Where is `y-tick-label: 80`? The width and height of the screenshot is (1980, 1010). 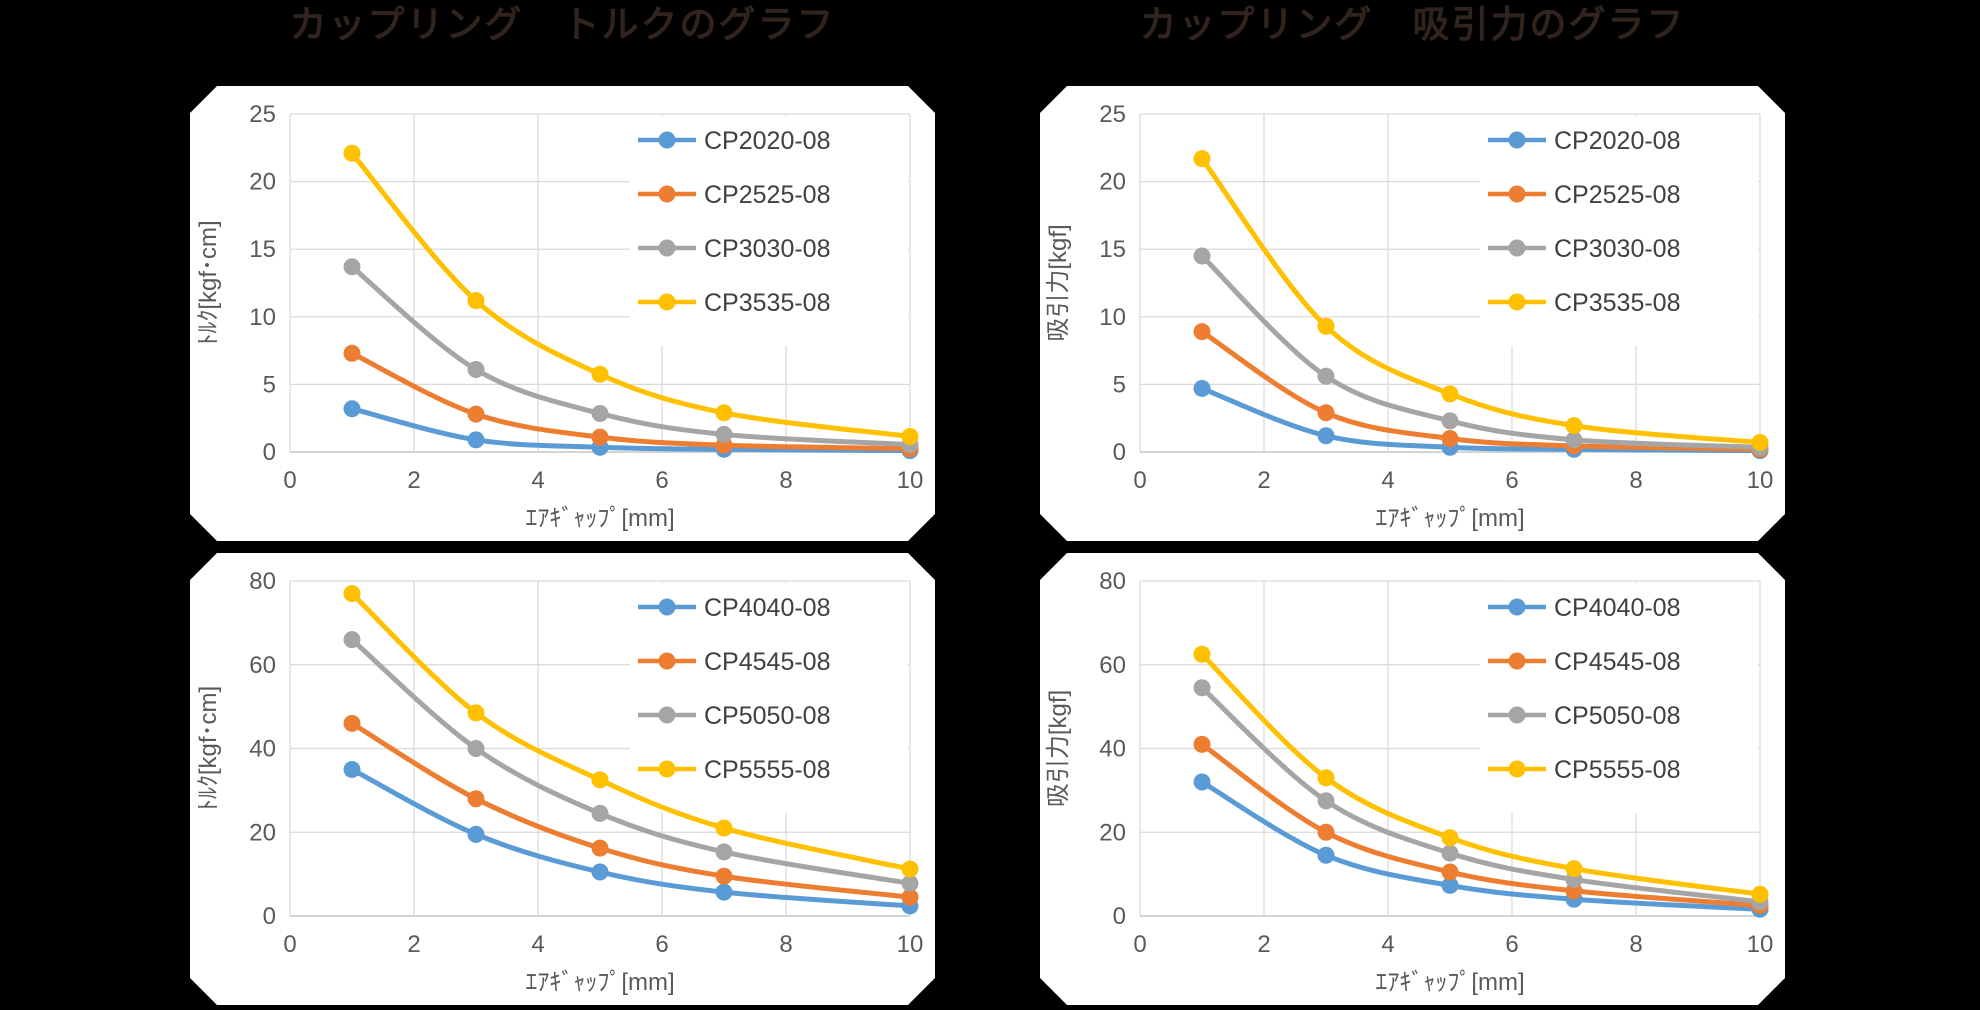
y-tick-label: 80 is located at coordinates (262, 581).